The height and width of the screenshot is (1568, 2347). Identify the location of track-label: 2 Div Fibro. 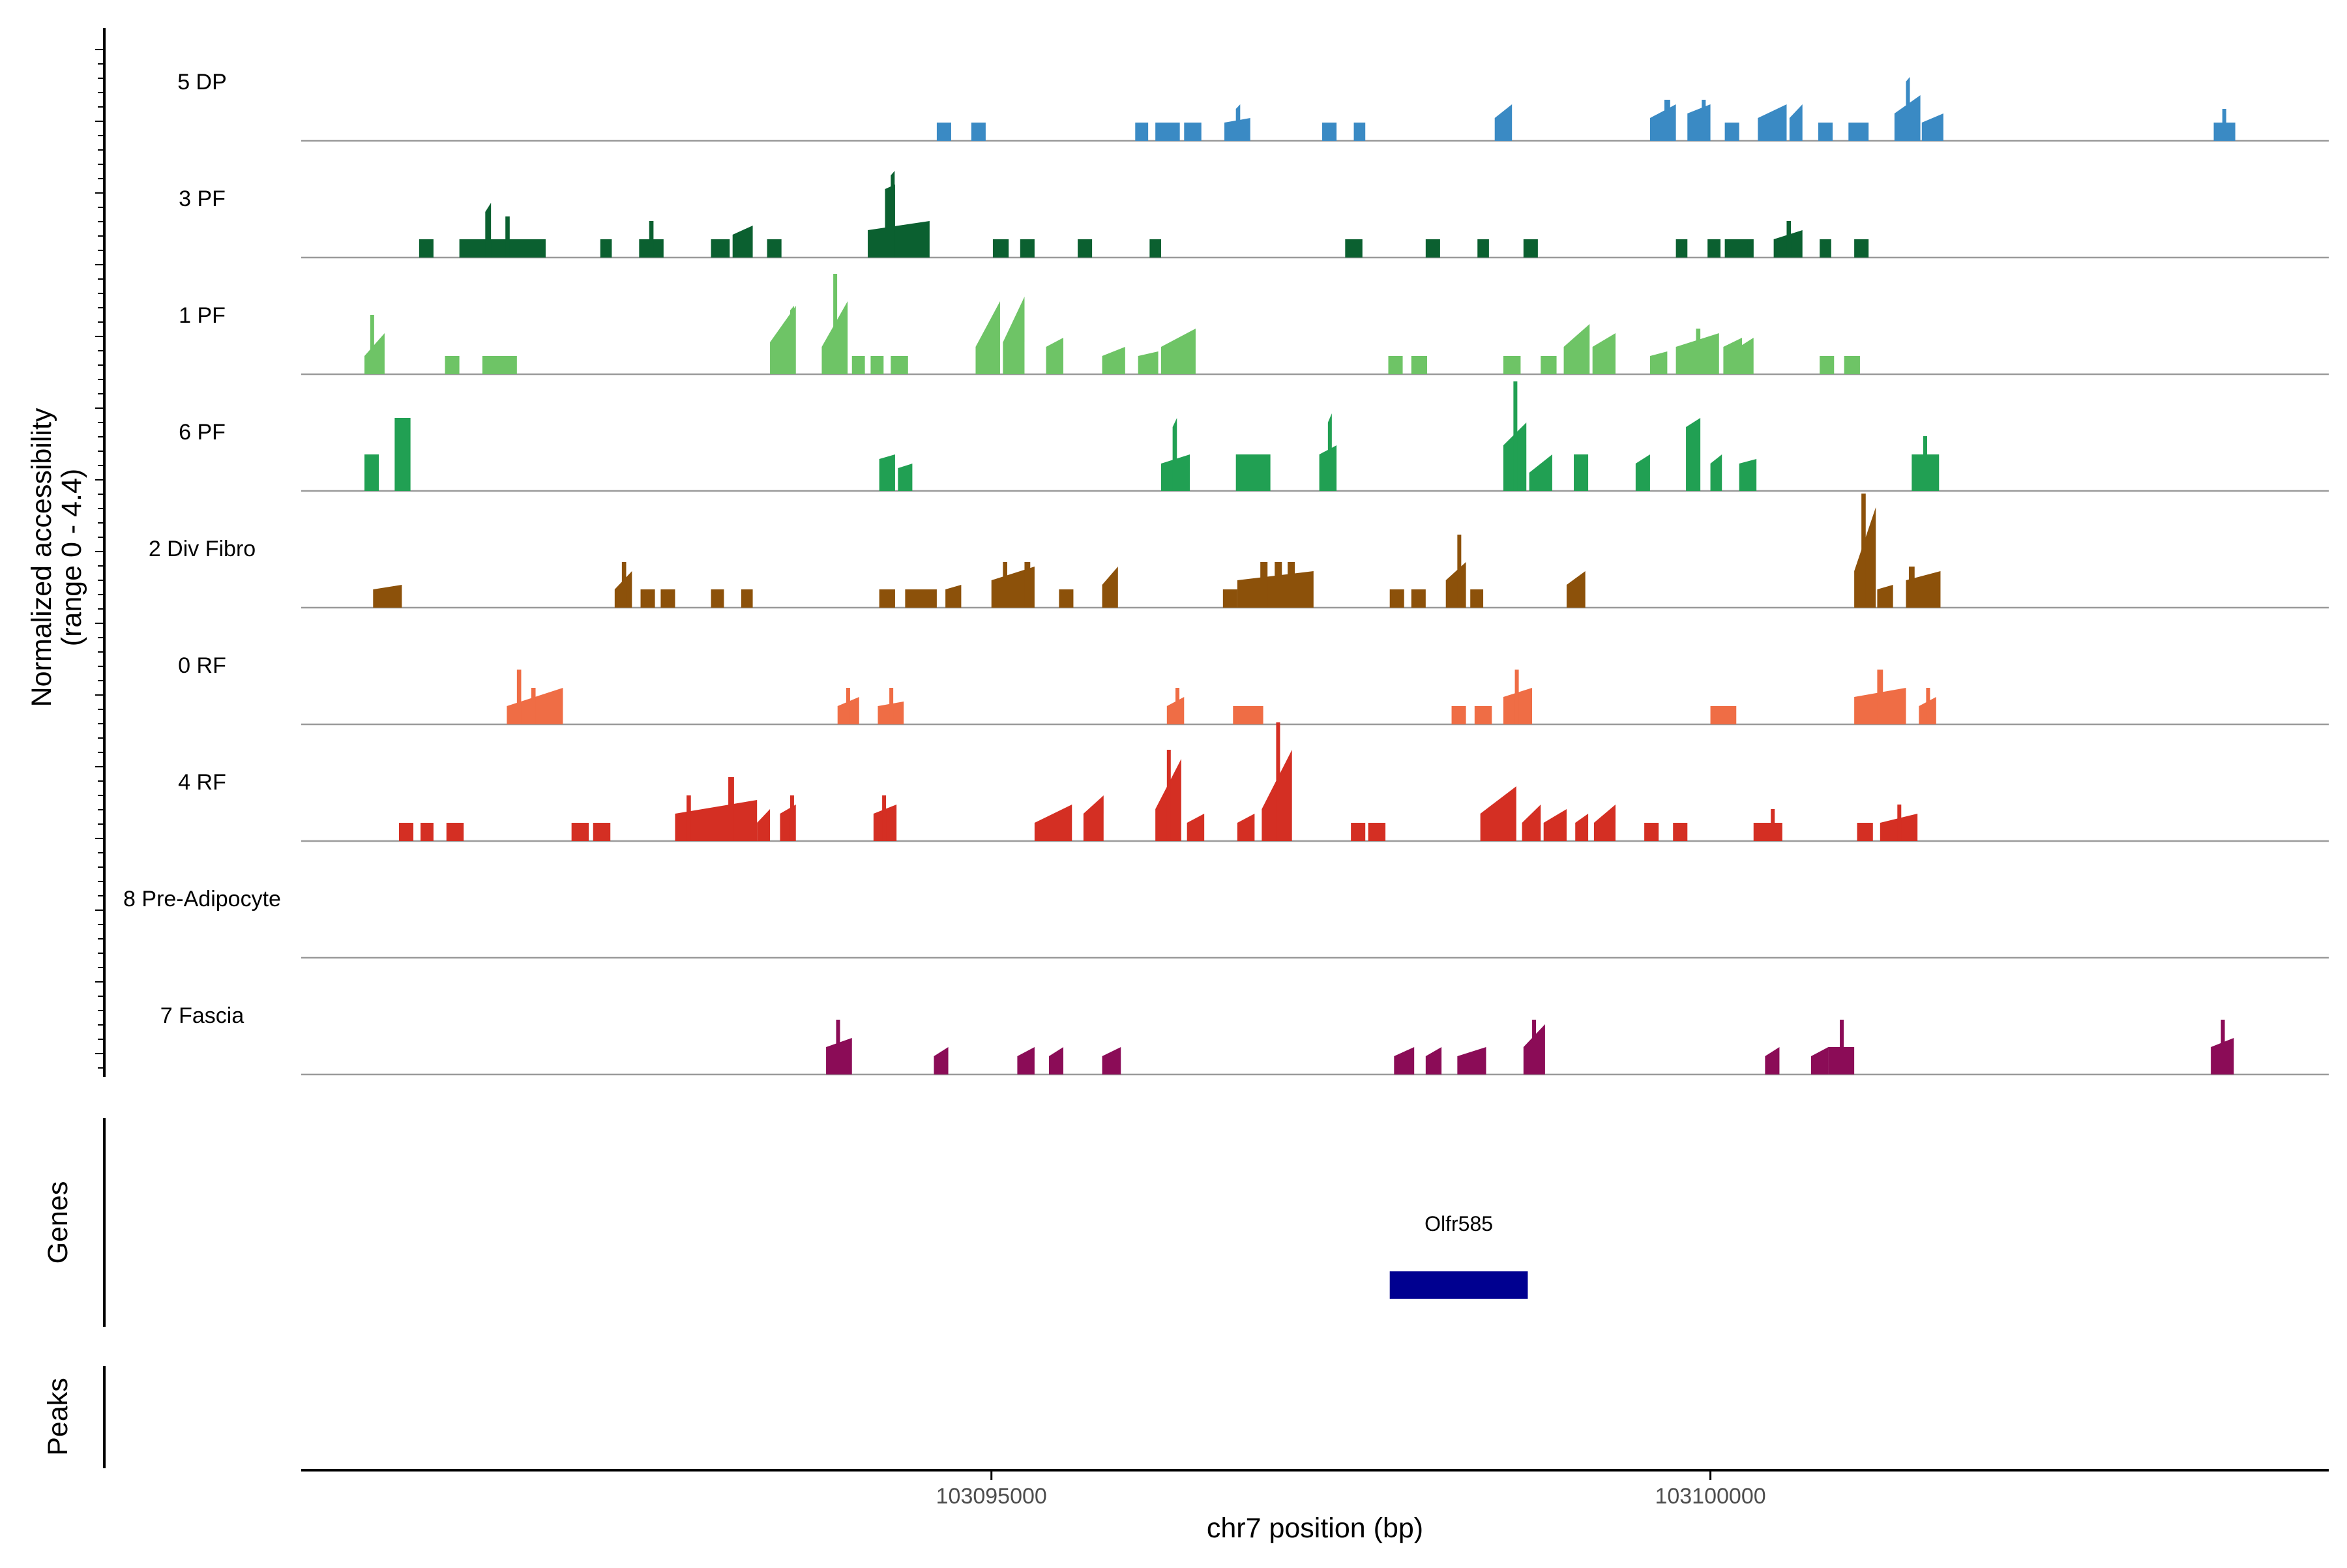
(202, 549).